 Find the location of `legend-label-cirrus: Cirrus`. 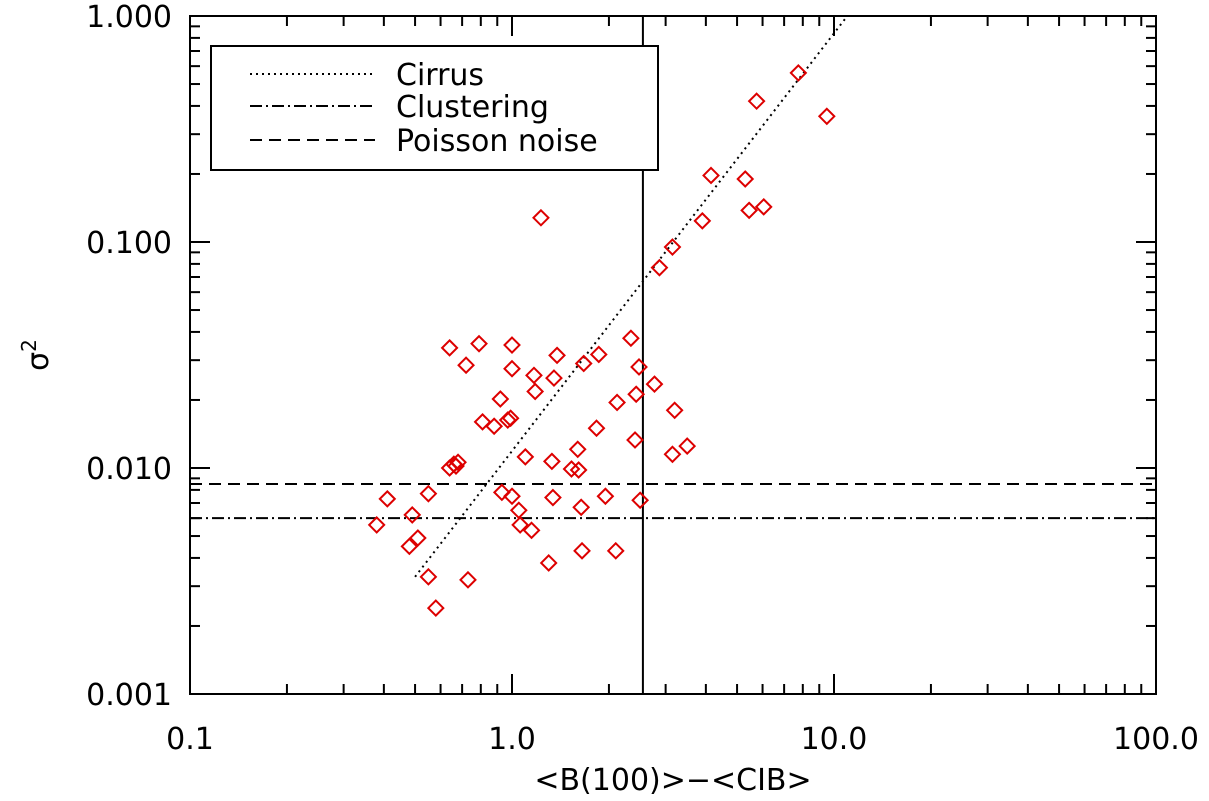

legend-label-cirrus: Cirrus is located at coordinates (440, 75).